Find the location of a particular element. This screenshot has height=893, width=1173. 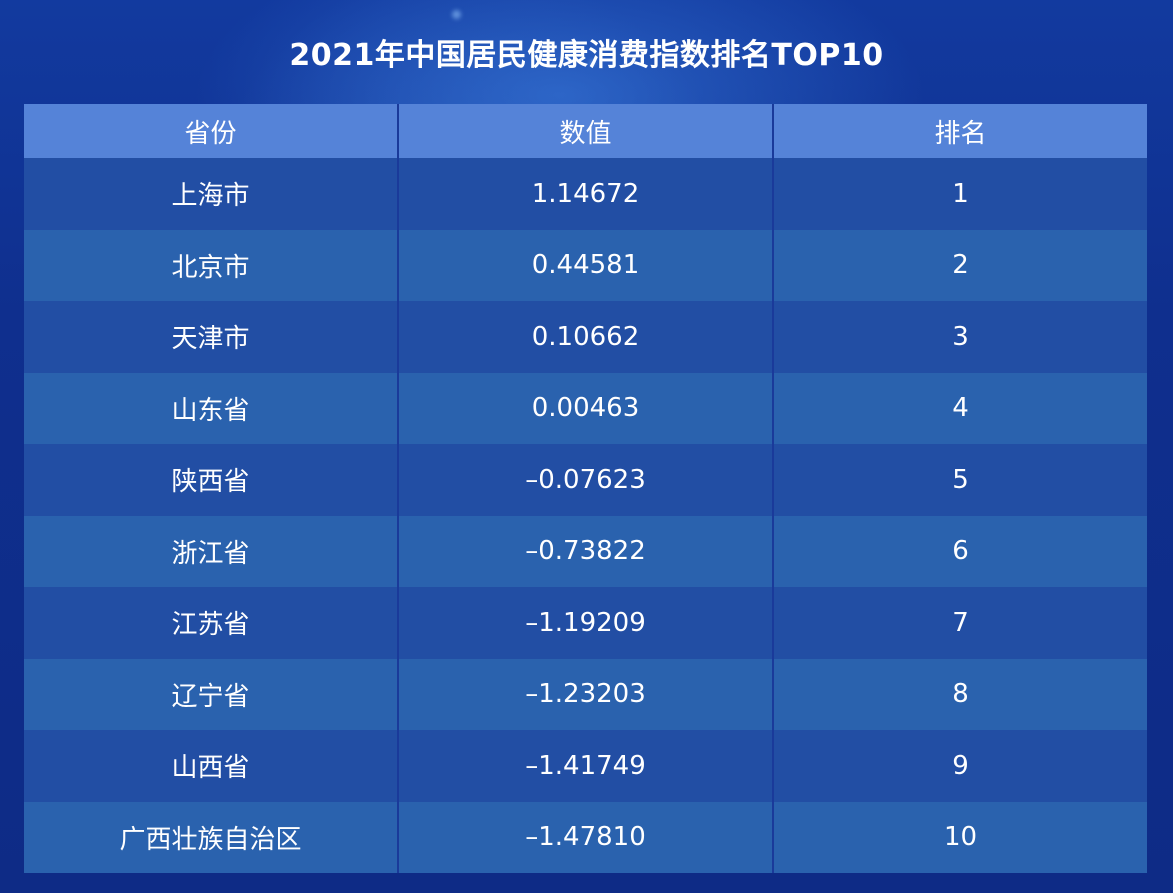

cell-value: –0.73822 is located at coordinates (585, 551).